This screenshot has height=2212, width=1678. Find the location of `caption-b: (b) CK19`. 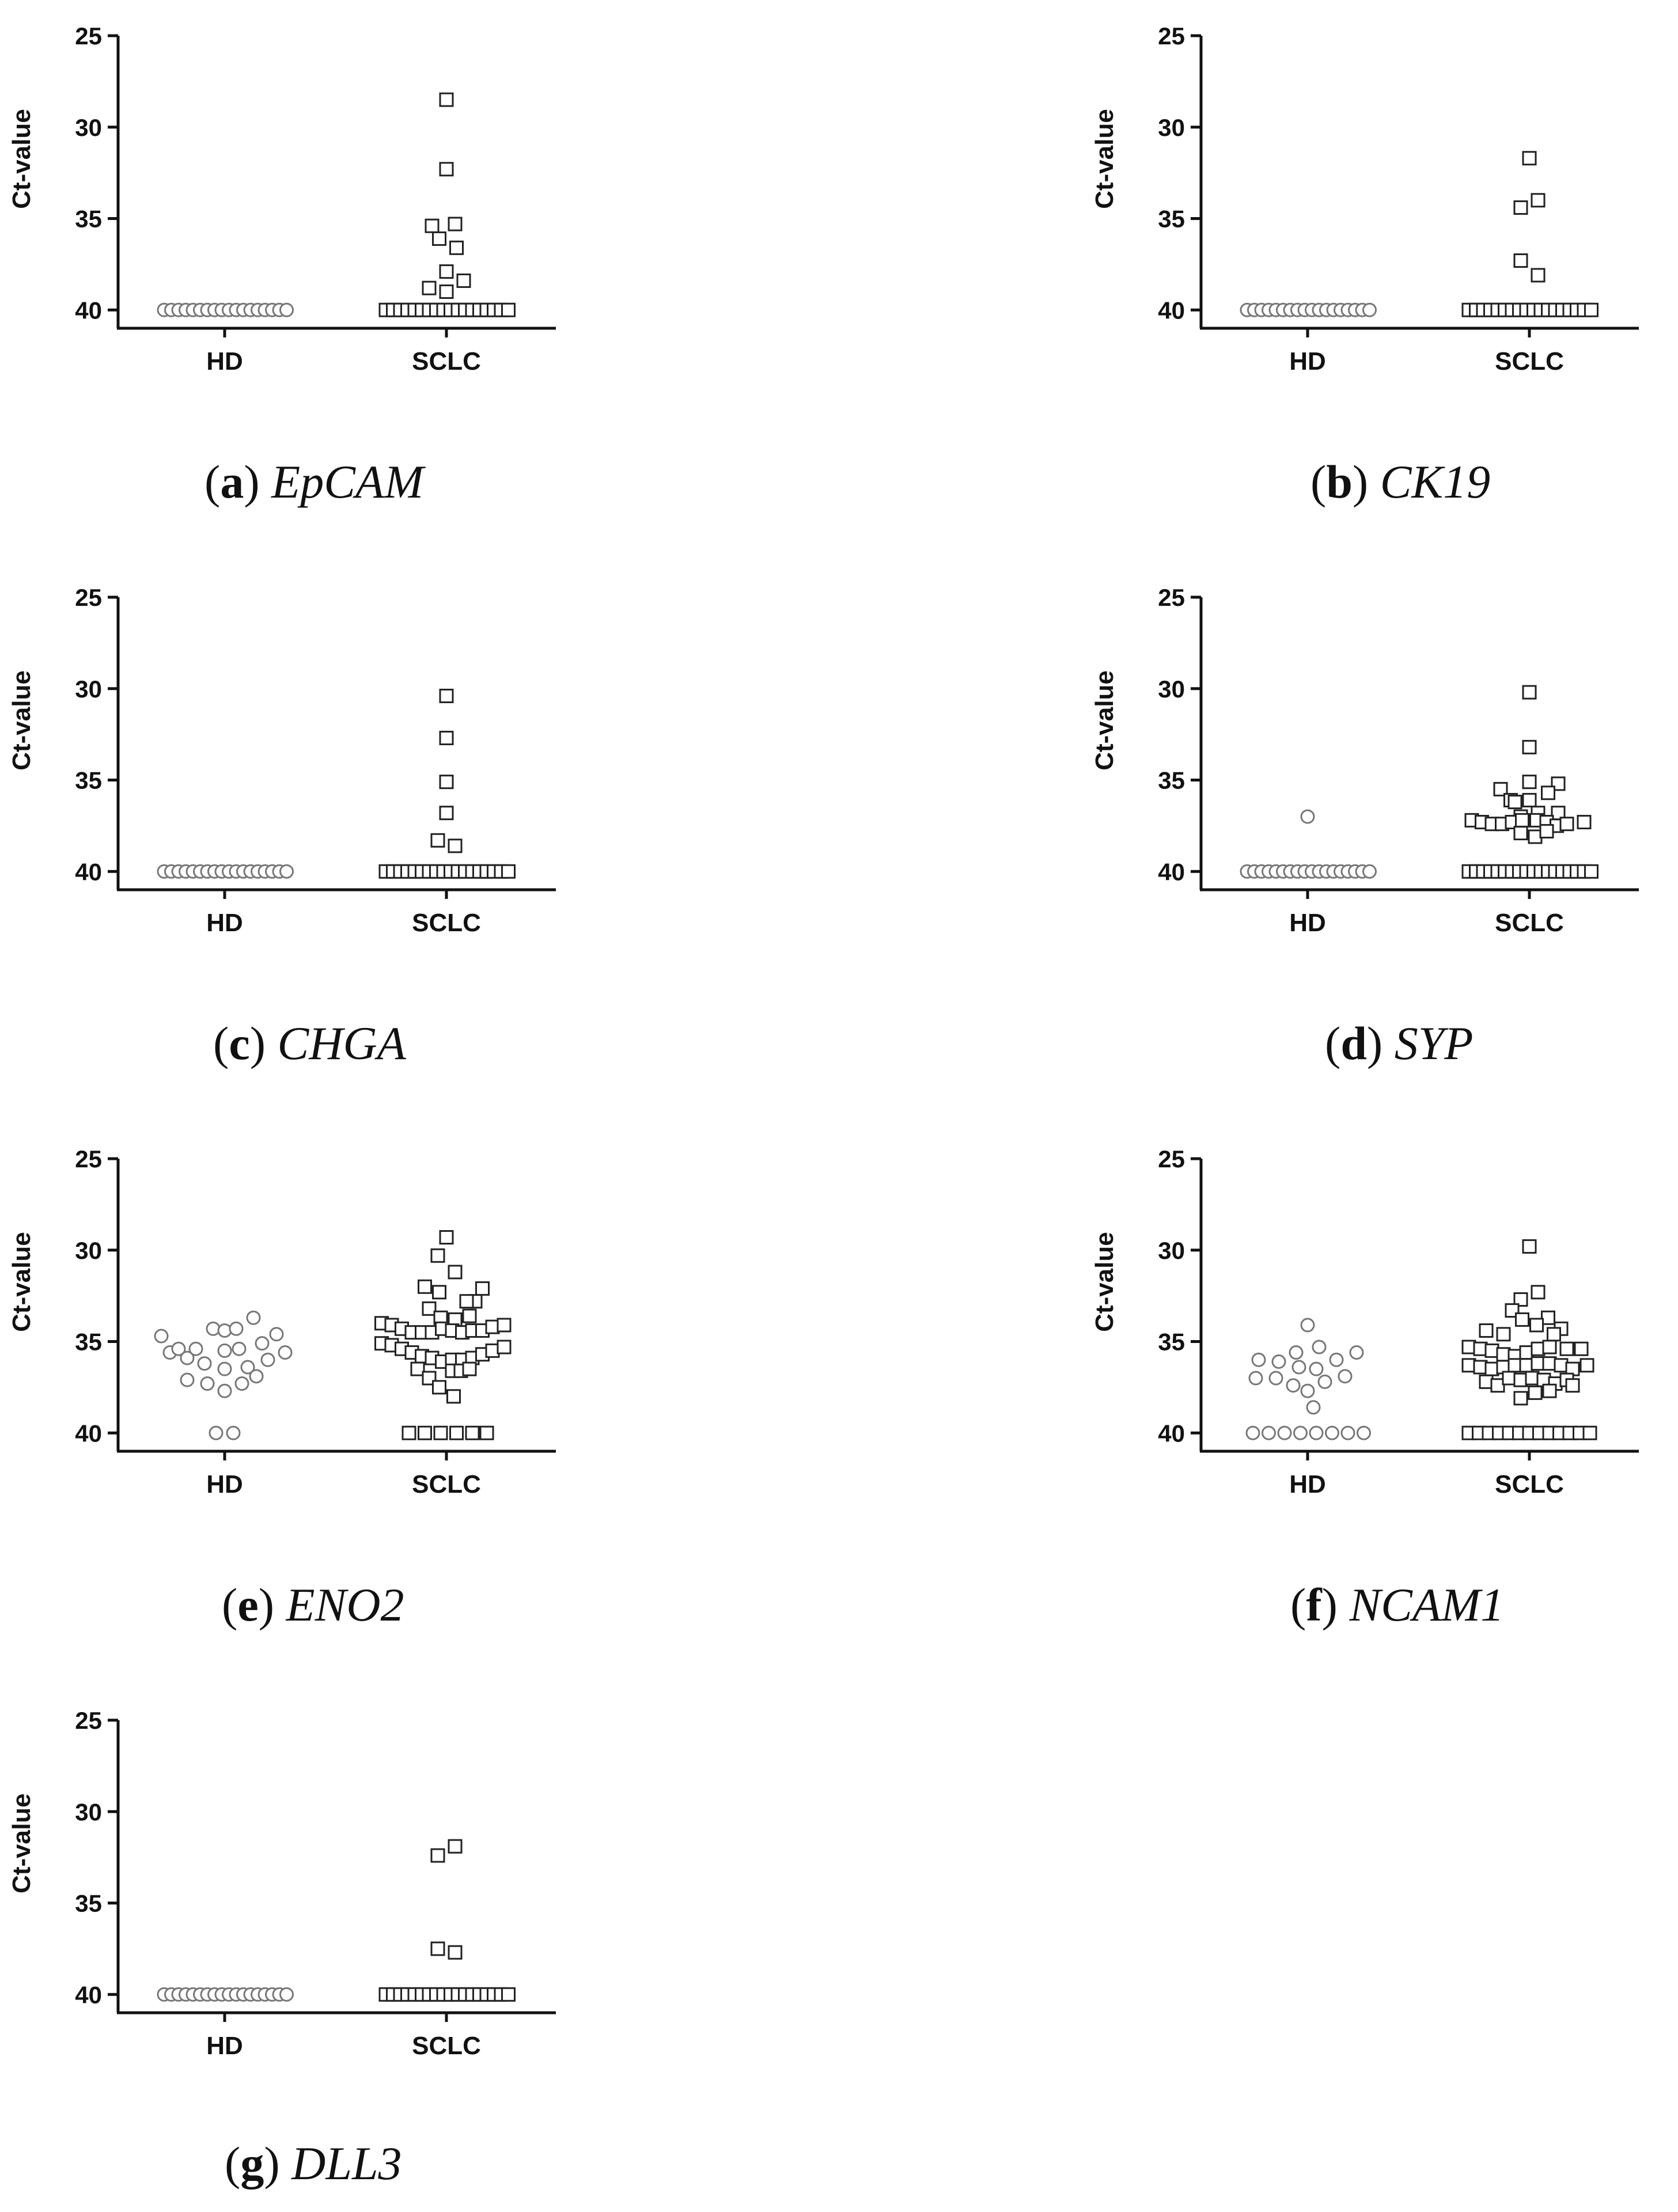

caption-b: (b) CK19 is located at coordinates (1401, 482).